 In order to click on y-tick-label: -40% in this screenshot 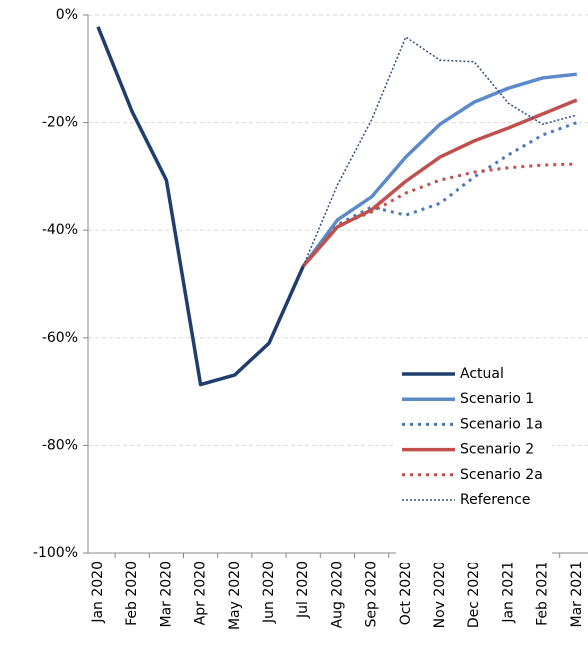, I will do `click(60, 230)`.